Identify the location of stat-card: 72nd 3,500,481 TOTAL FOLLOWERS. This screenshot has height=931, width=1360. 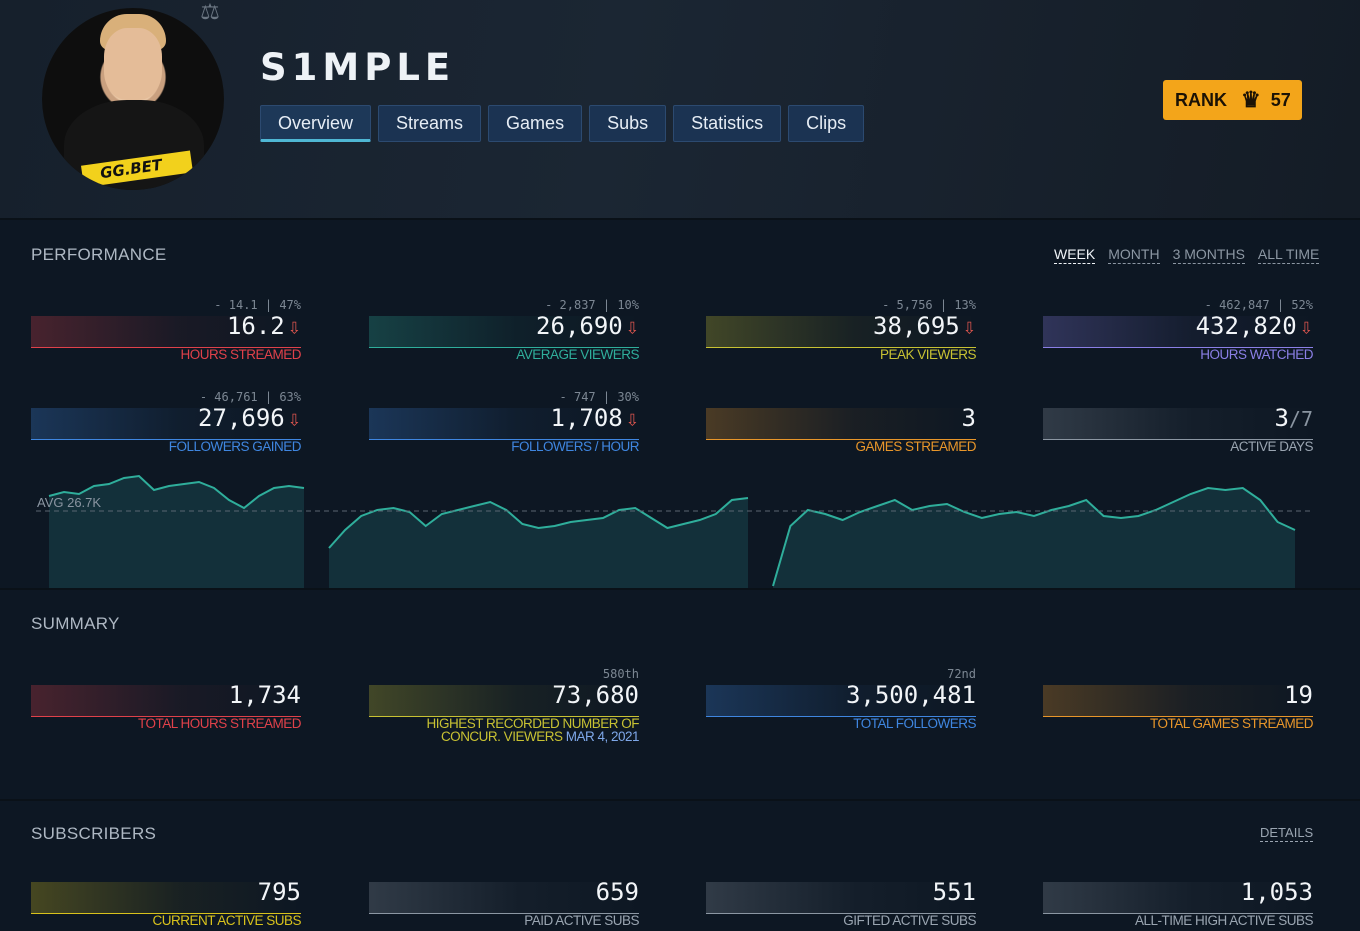
(841, 699).